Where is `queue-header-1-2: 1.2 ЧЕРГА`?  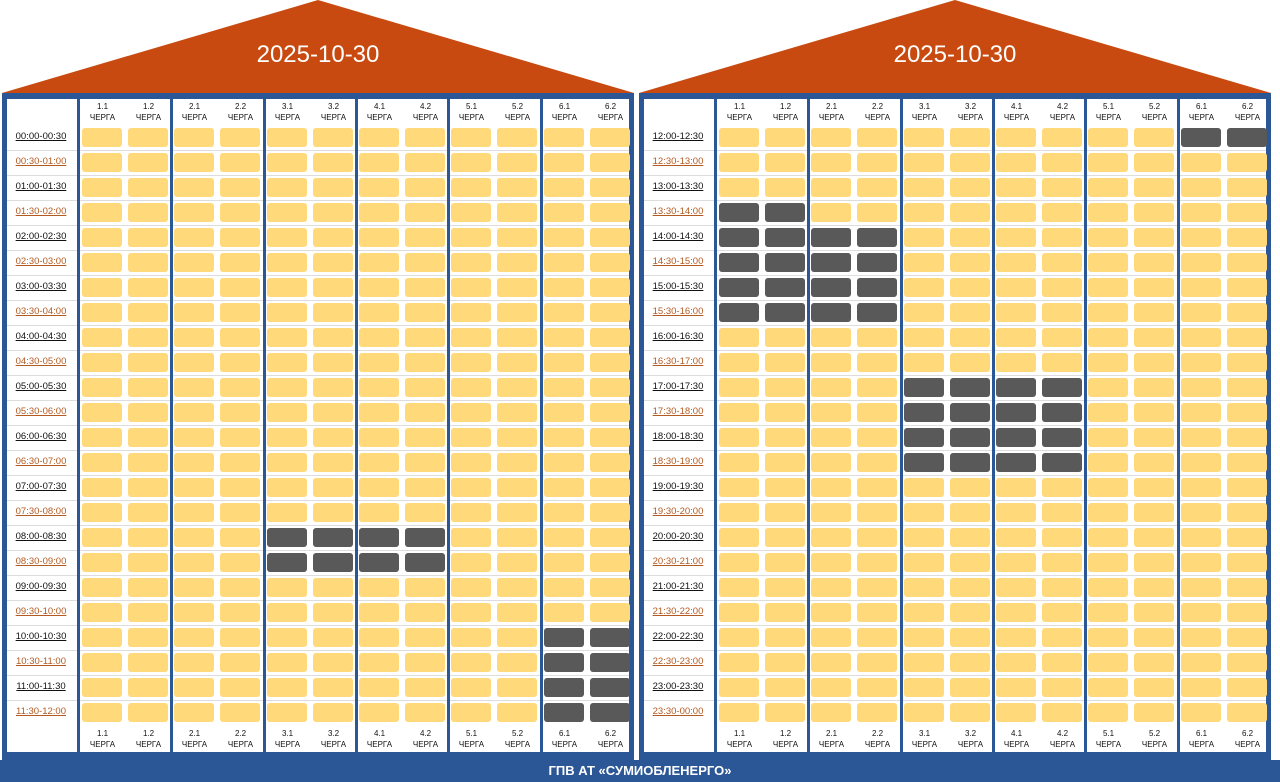
queue-header-1-2: 1.2 ЧЕРГА is located at coordinates (785, 112).